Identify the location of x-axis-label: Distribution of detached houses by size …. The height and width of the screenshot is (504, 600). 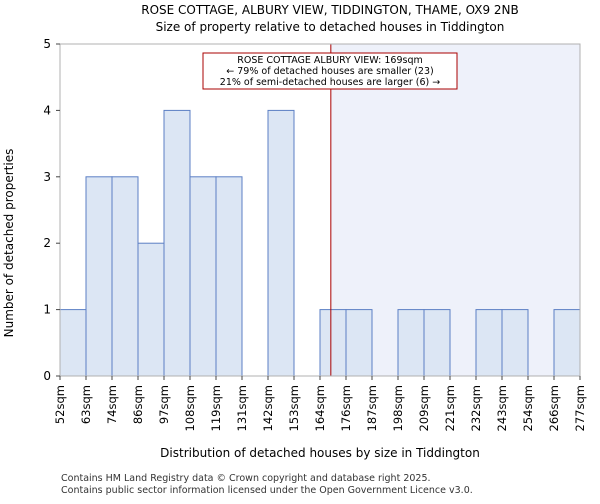
(320, 453).